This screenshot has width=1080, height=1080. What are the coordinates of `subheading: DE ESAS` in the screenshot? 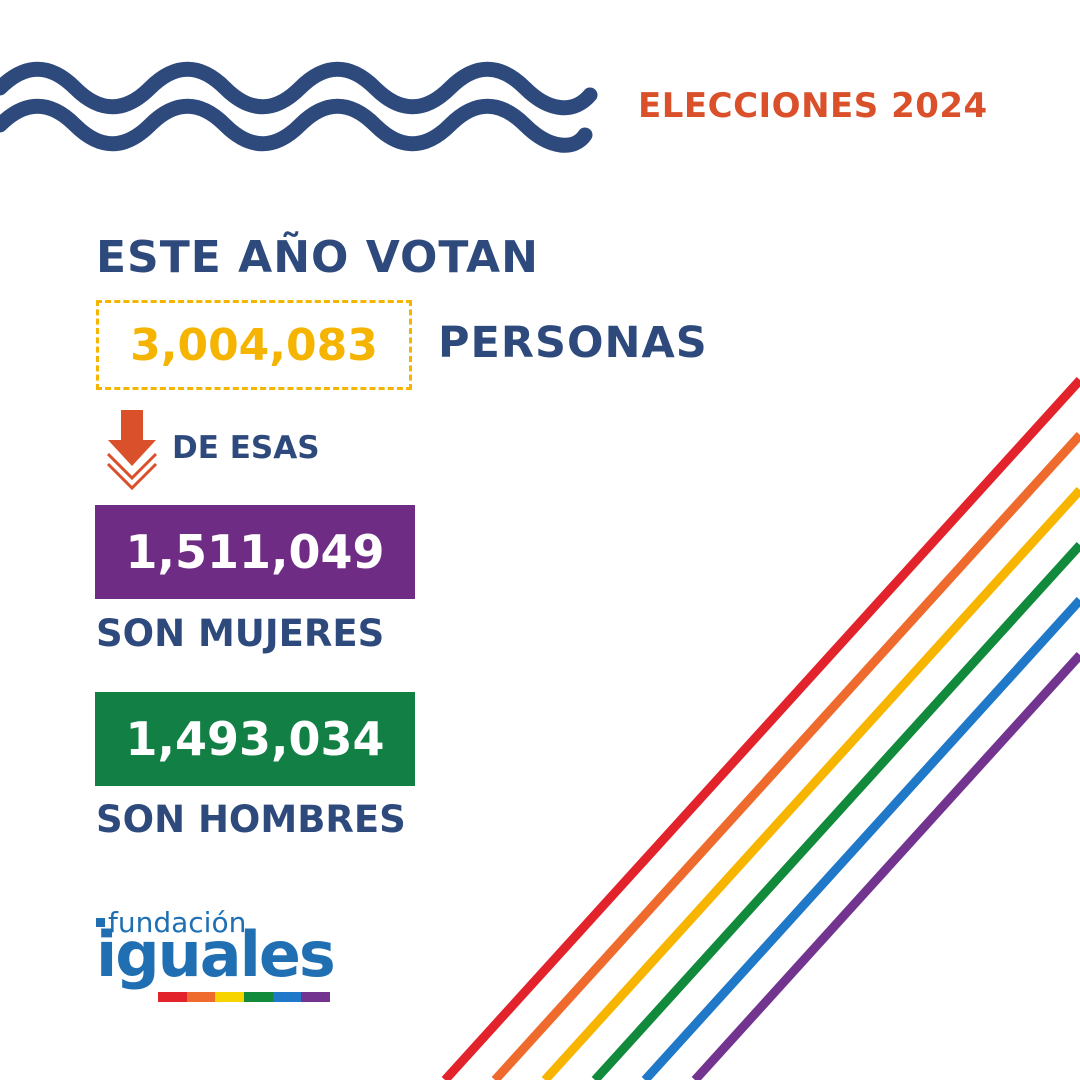 It's located at (246, 448).